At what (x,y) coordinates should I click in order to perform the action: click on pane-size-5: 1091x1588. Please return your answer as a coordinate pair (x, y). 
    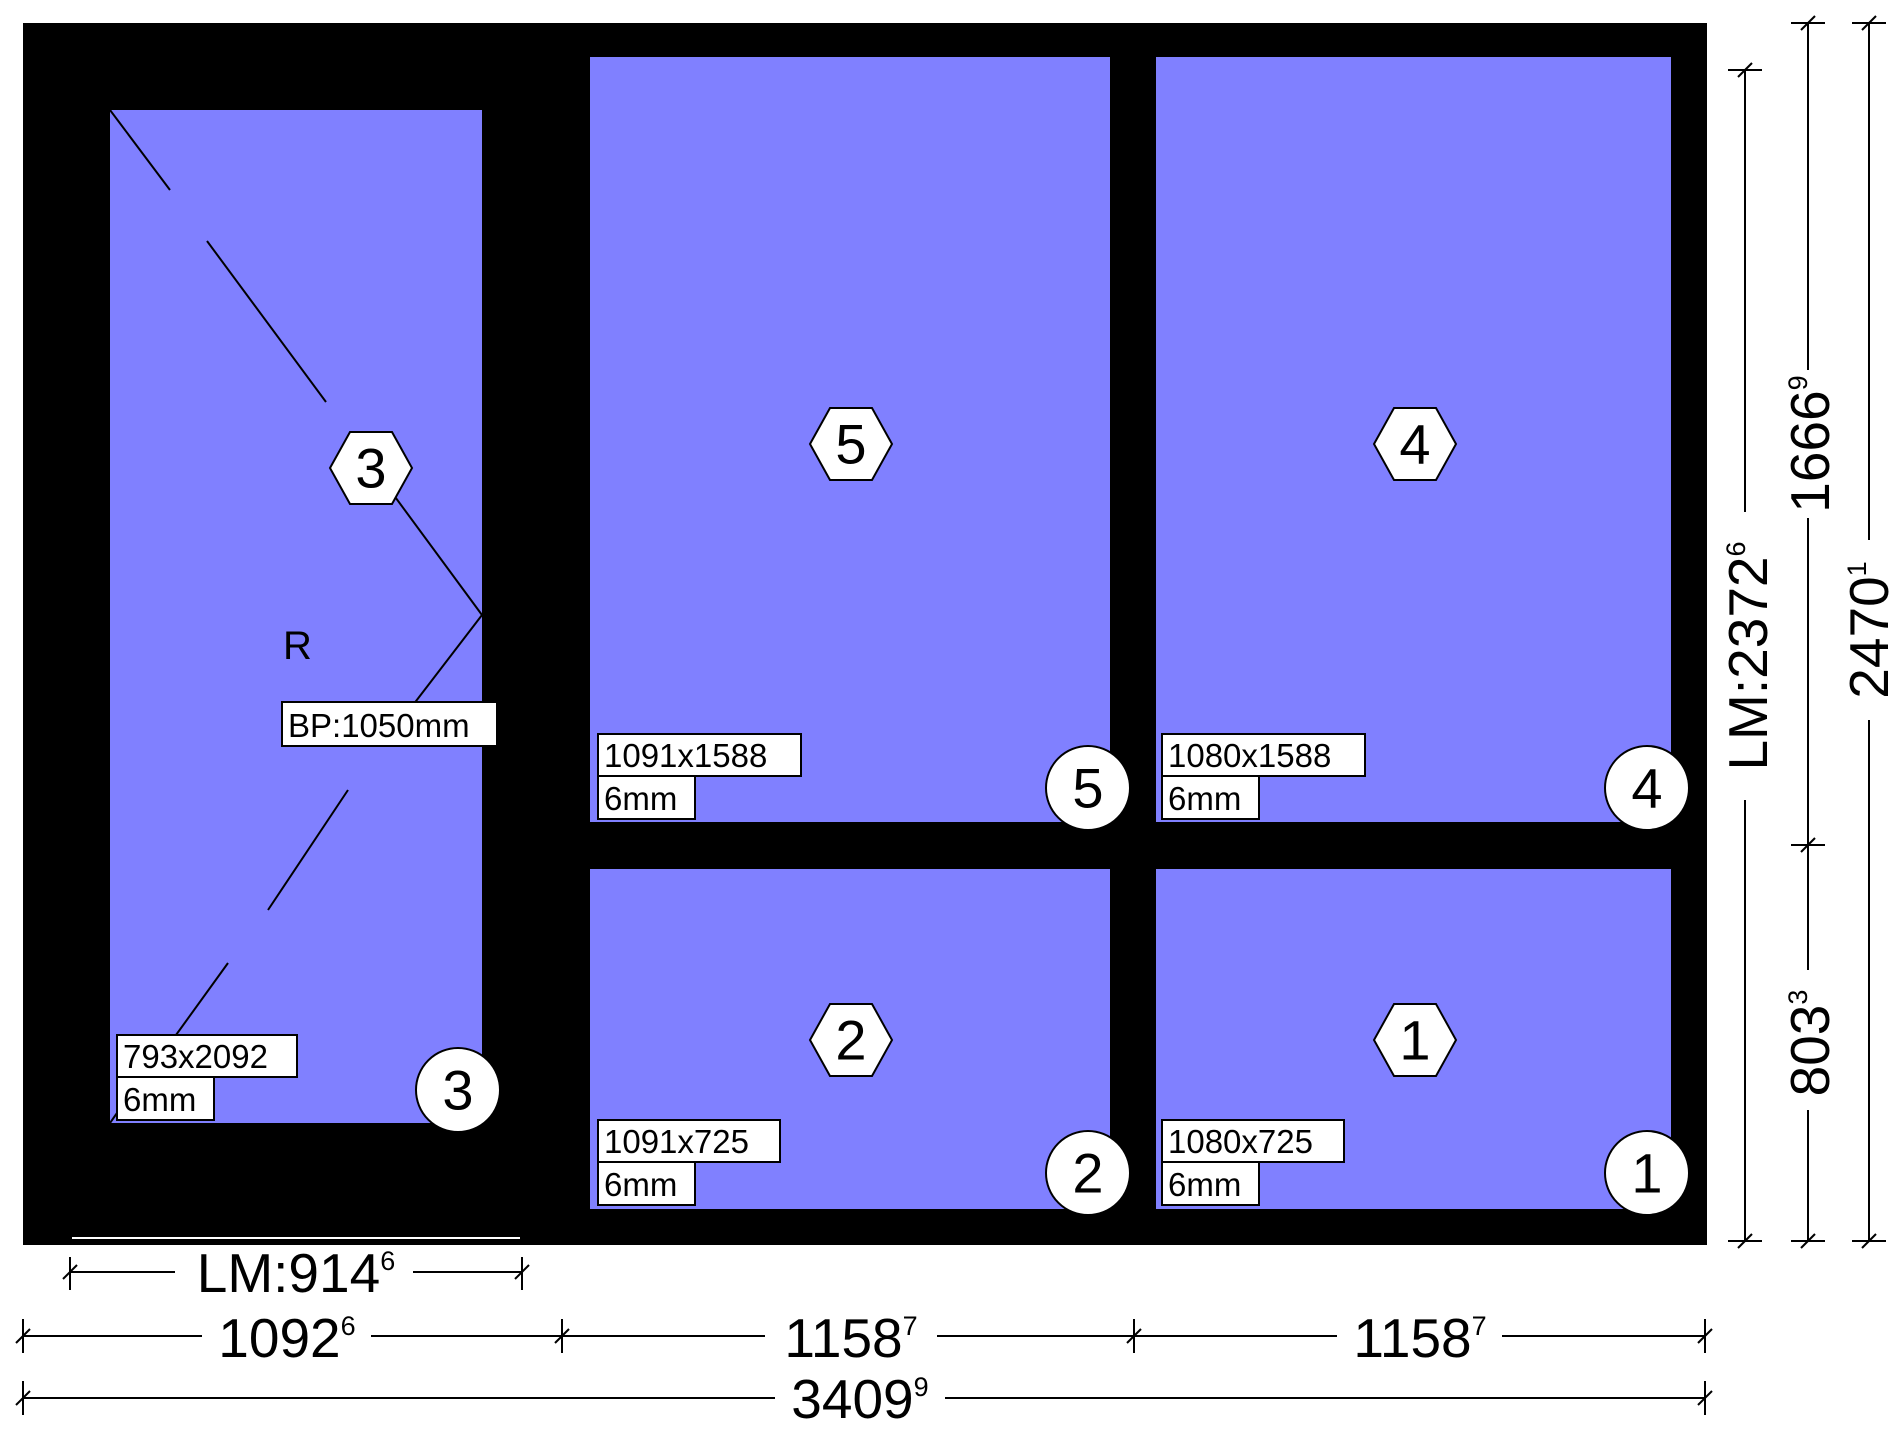
    Looking at the image, I should click on (685, 755).